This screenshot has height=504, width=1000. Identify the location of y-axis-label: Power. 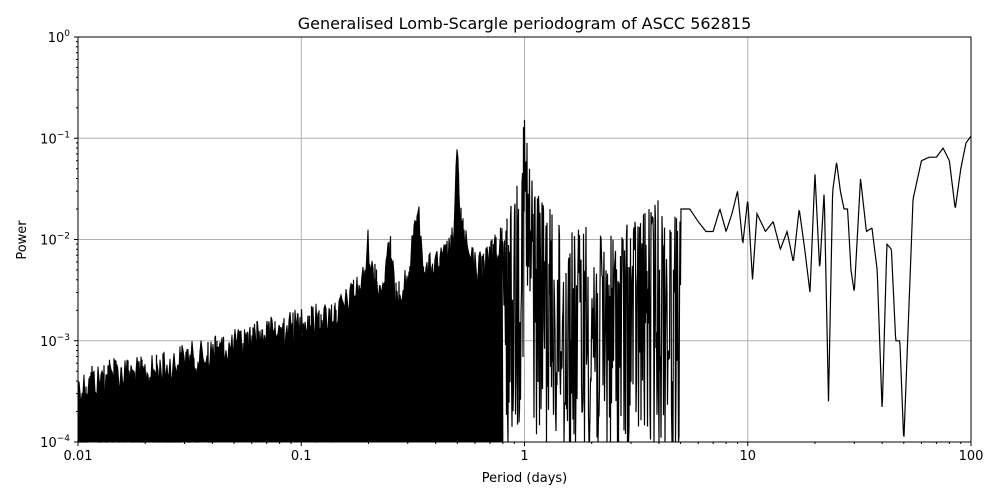
(22, 240).